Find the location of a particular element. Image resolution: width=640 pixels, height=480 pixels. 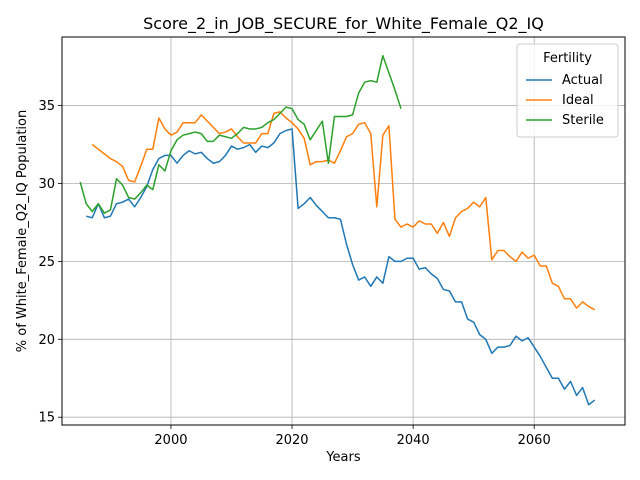

x-tick-label: 2040 is located at coordinates (413, 440).